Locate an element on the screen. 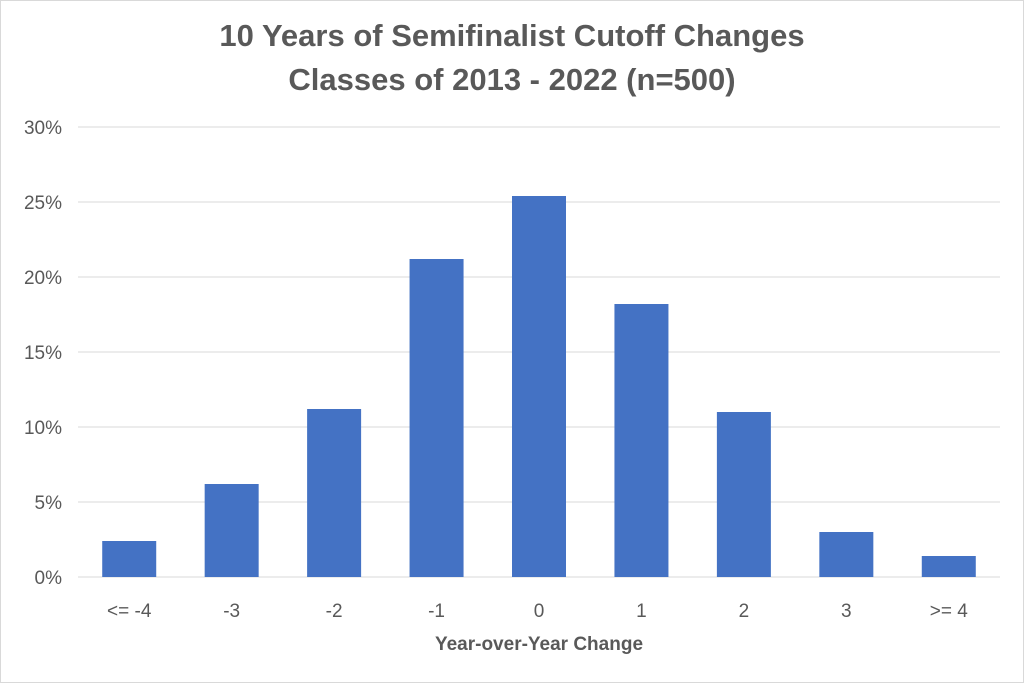 This screenshot has height=683, width=1024. y-tick-label: 5% is located at coordinates (49, 503).